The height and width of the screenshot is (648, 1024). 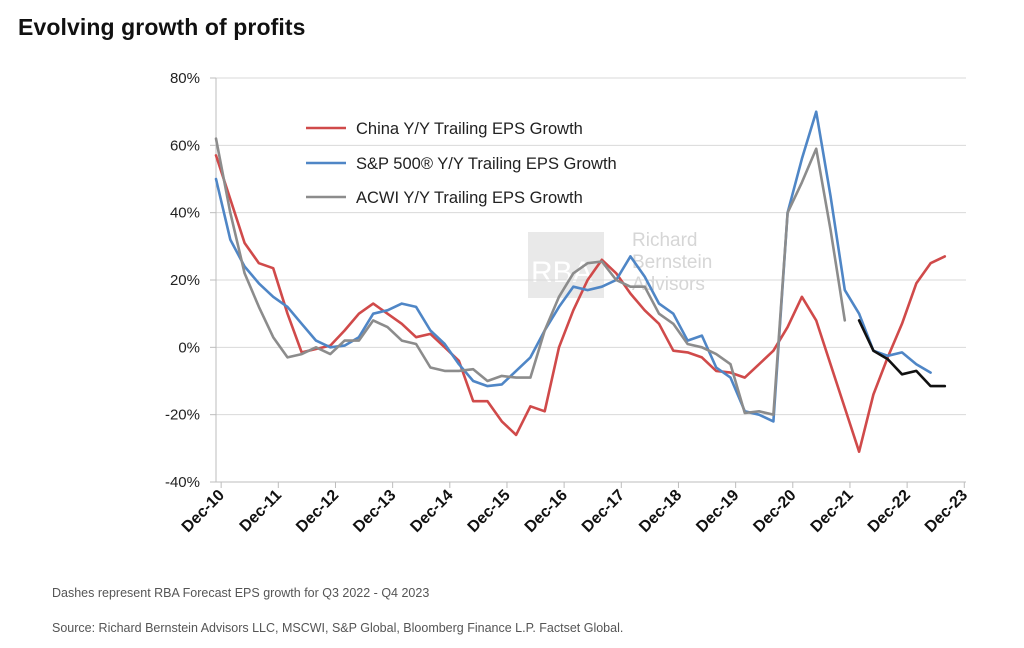 I want to click on y-tick-label: 60%, so click(x=185, y=145).